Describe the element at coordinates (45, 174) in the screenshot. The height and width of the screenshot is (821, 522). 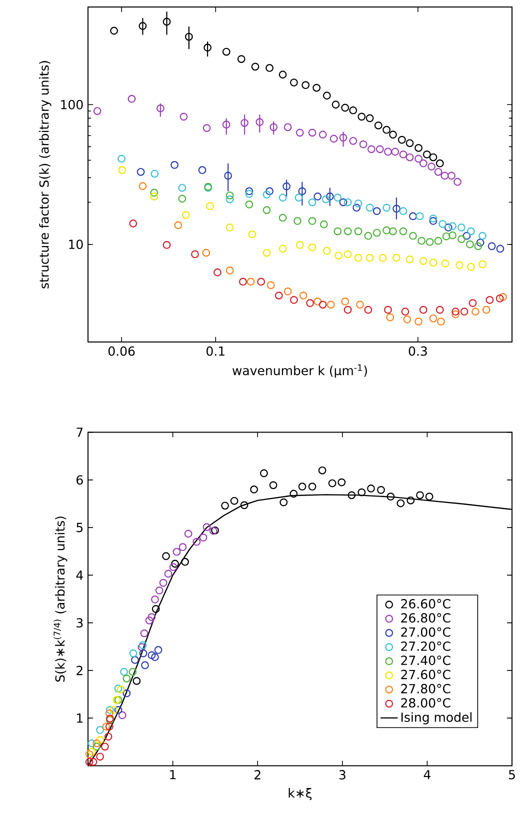
I see `y-axis-title: structure factor S(k) (arbitrary units)` at that location.